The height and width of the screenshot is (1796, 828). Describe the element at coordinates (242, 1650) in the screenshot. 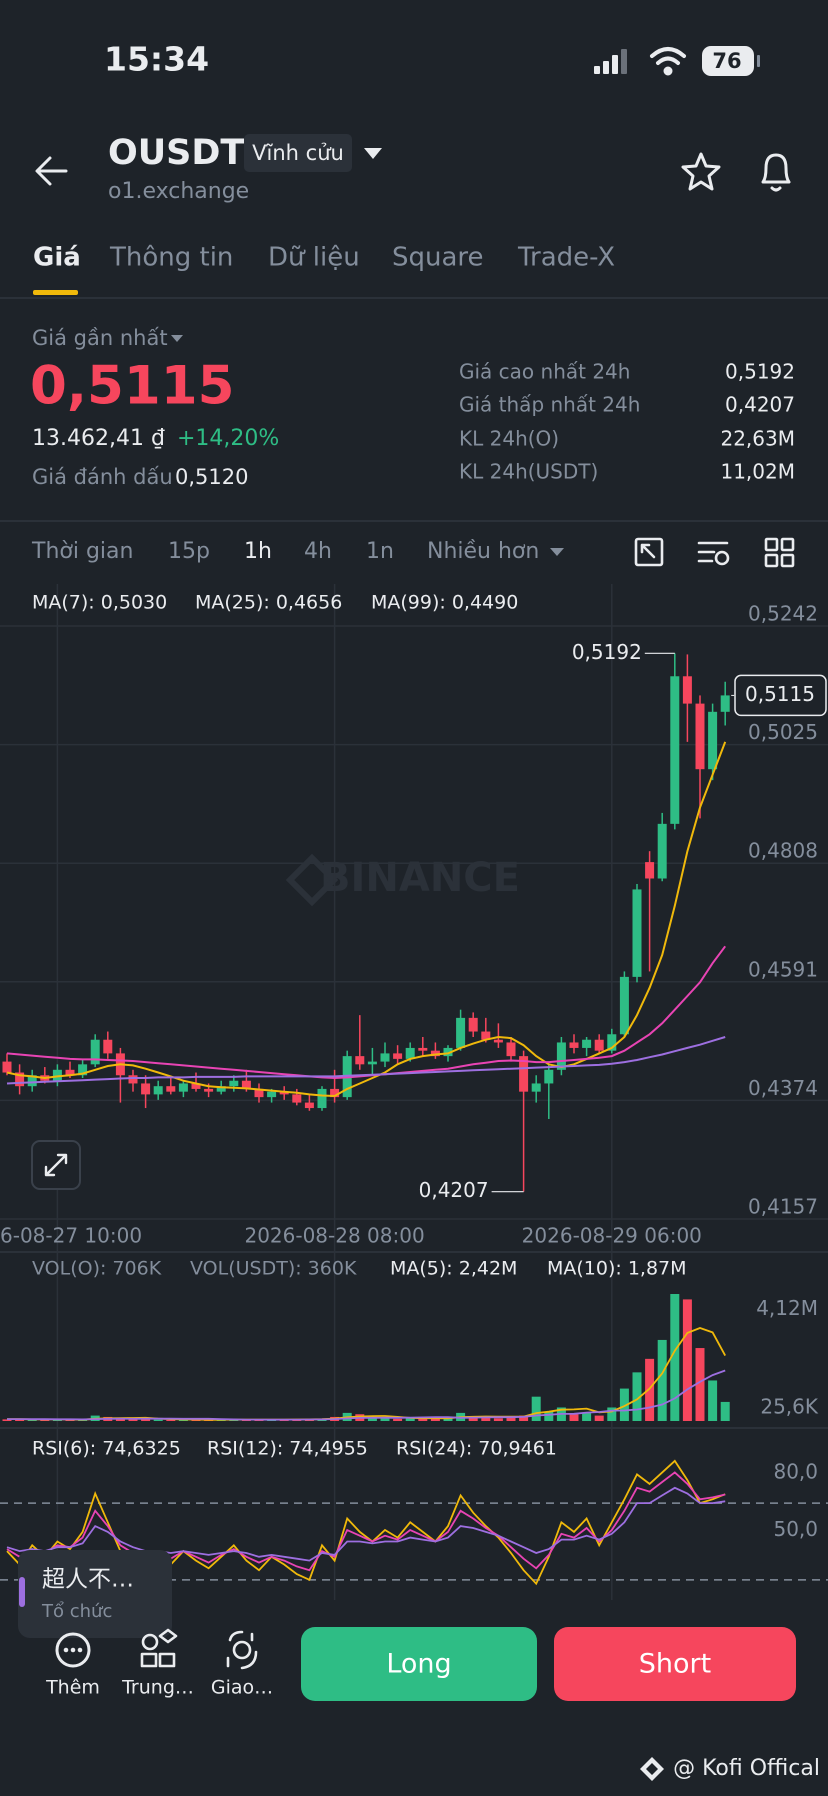

I see `trade-icon` at that location.